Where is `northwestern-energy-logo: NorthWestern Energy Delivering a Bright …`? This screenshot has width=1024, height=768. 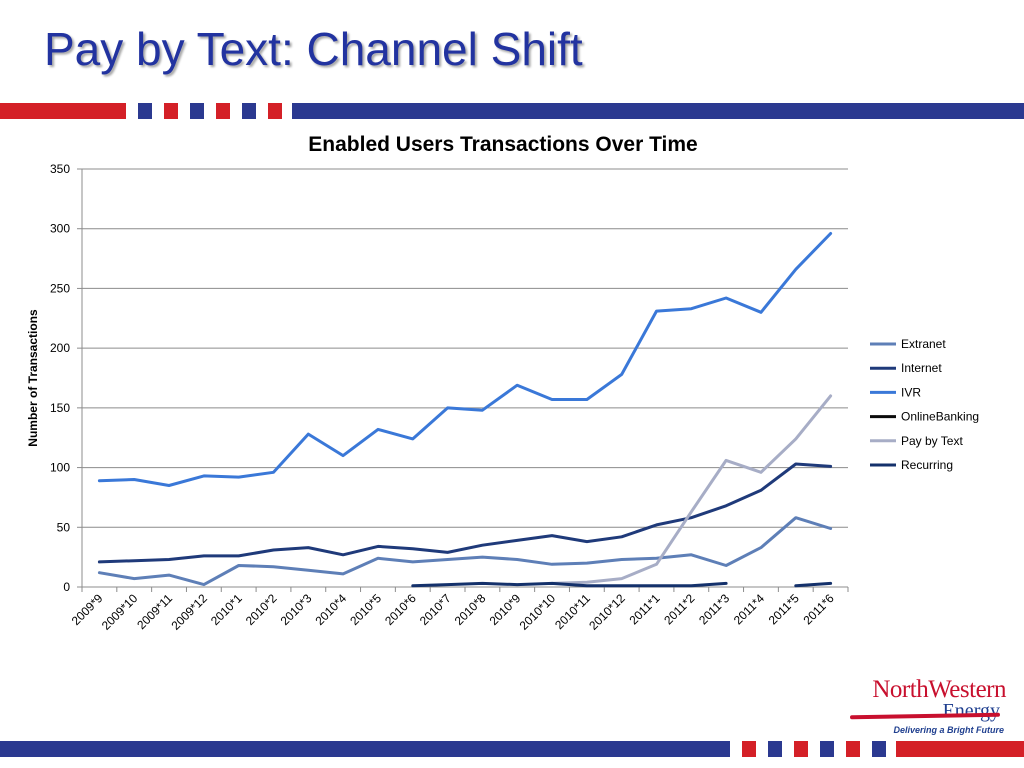 northwestern-energy-logo: NorthWestern Energy Delivering a Bright … is located at coordinates (931, 709).